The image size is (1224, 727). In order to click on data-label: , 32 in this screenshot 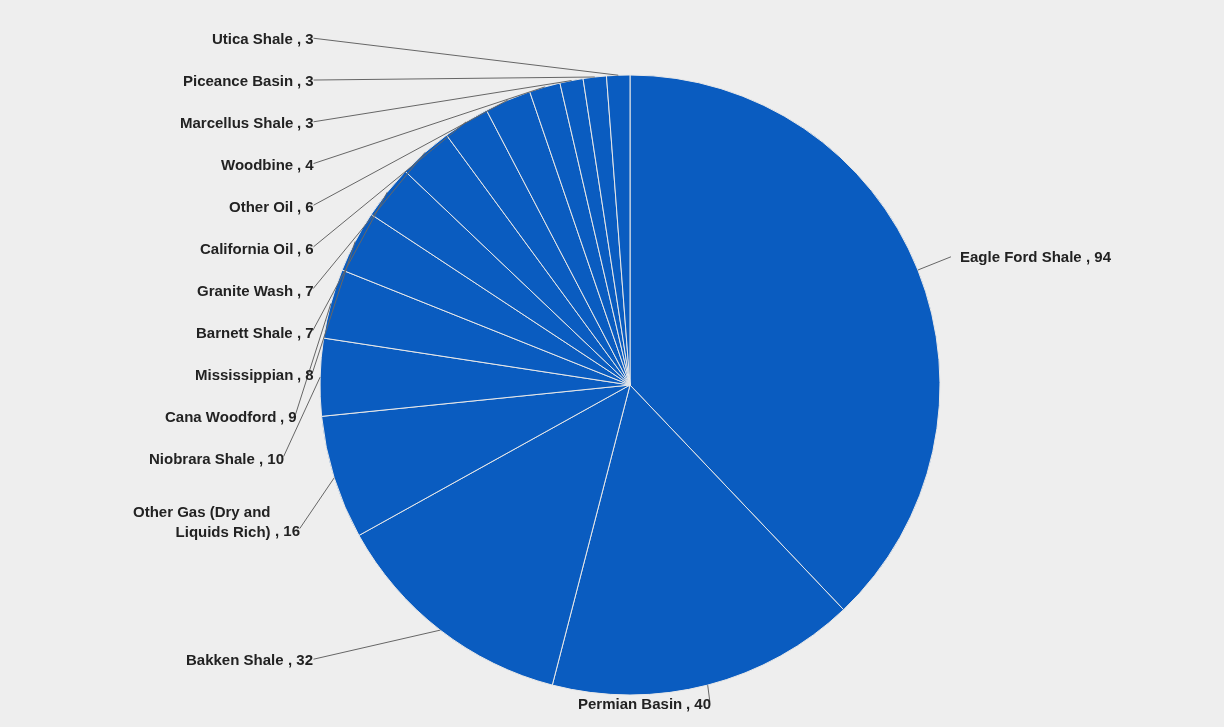, I will do `click(301, 659)`.